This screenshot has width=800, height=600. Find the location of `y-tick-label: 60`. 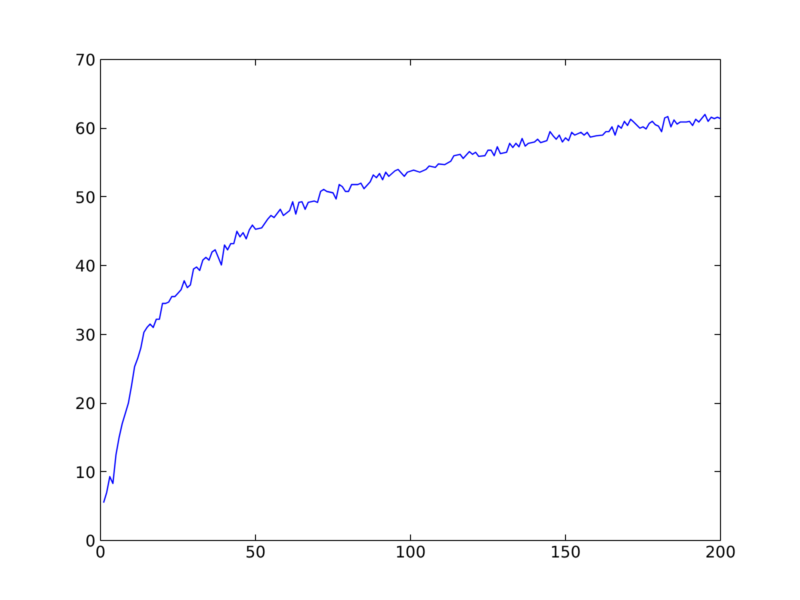

y-tick-label: 60 is located at coordinates (85, 128).